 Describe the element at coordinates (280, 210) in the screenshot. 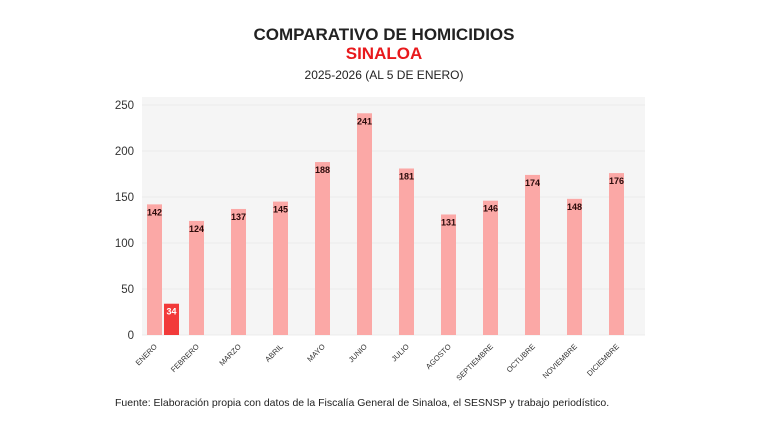

I see `data-label: 145` at that location.